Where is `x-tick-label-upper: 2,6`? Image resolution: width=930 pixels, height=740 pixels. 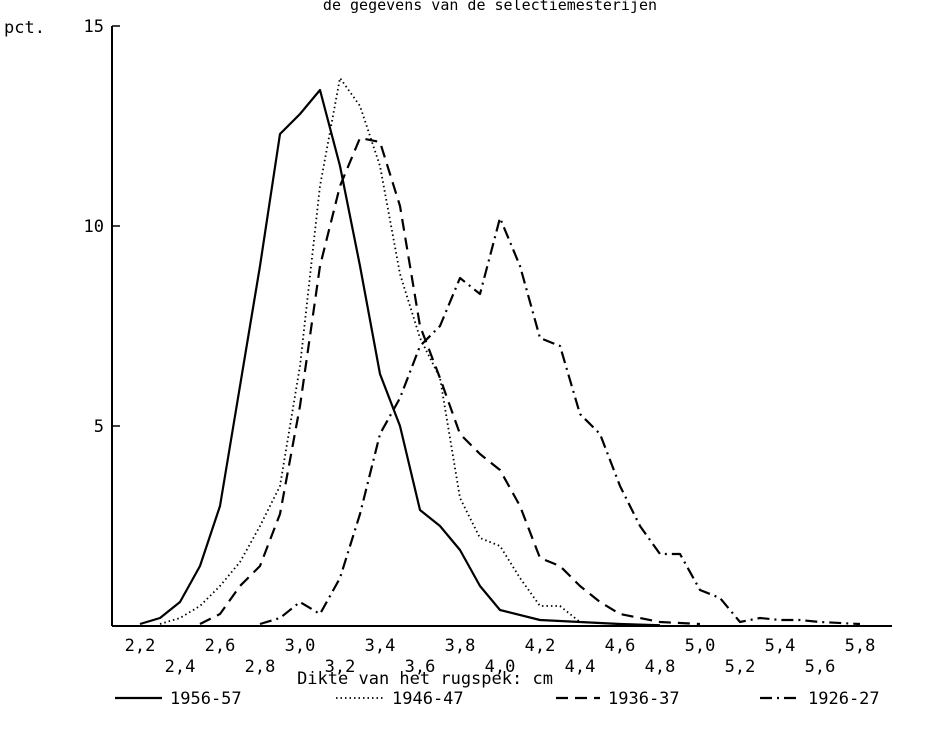
x-tick-label-upper: 2,6 is located at coordinates (220, 646).